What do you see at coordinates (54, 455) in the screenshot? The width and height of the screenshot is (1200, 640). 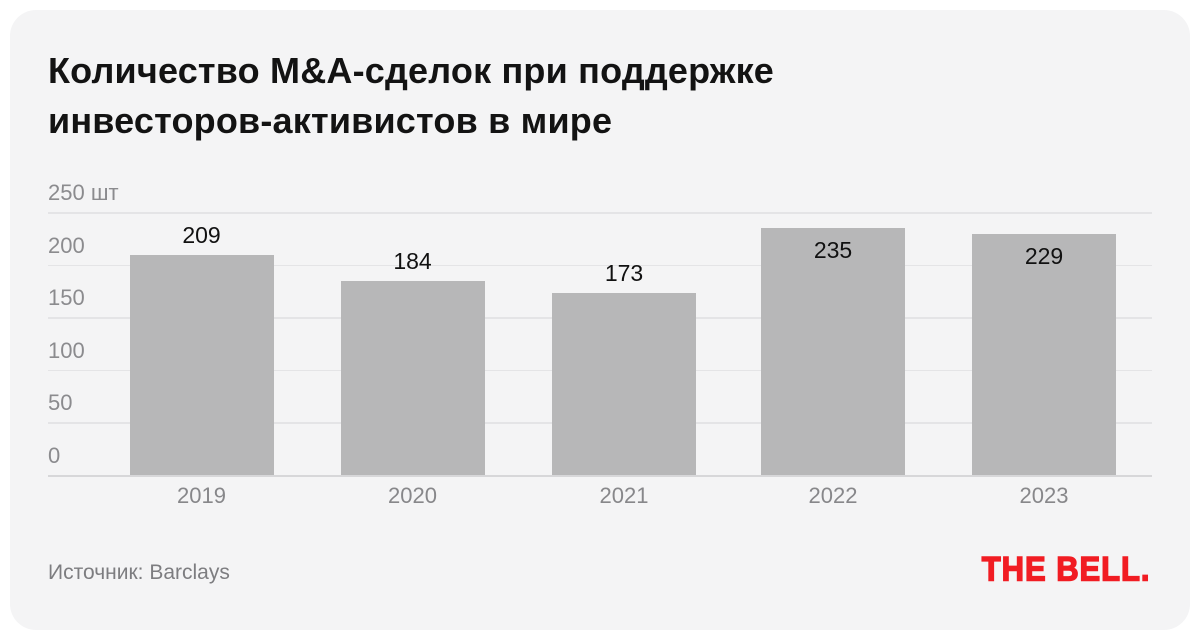 I see `y-axis-tick-0: 0` at bounding box center [54, 455].